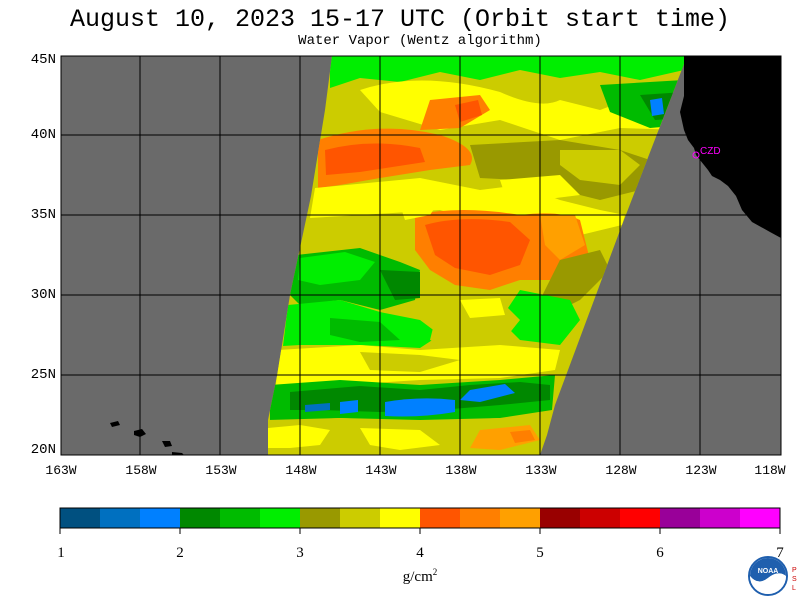 This screenshot has width=800, height=600. What do you see at coordinates (696, 155) in the screenshot?
I see `station-marker` at bounding box center [696, 155].